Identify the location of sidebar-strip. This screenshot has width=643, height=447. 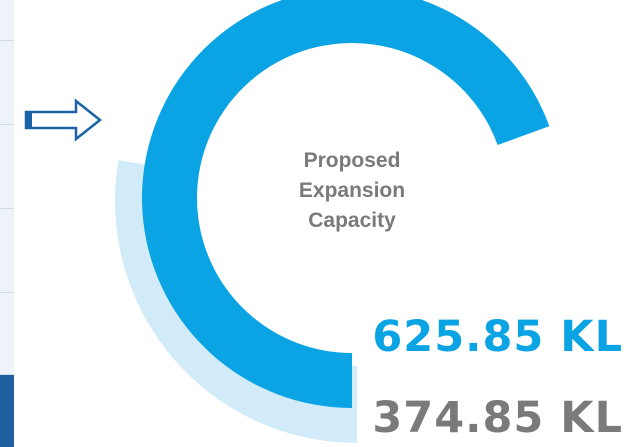
(7, 223).